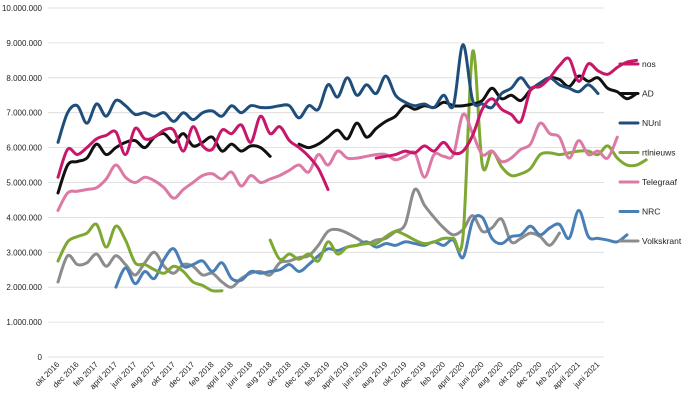 The height and width of the screenshot is (401, 690). I want to click on y-tick-label: 6.000.000, so click(24, 148).